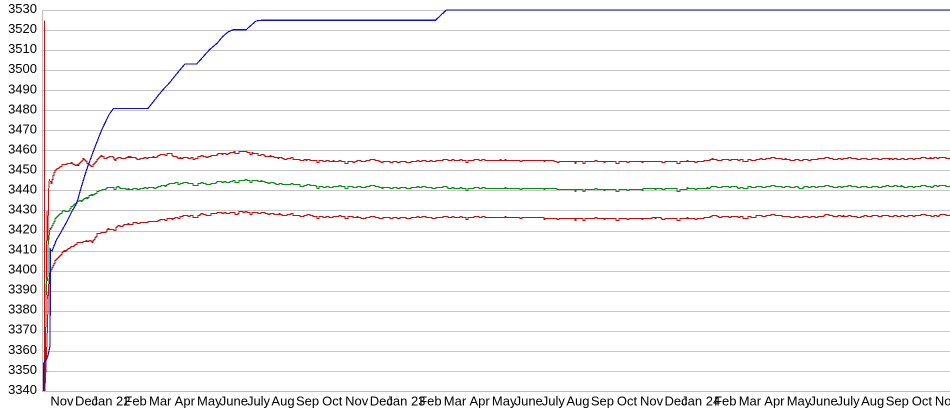 The width and height of the screenshot is (950, 420). I want to click on svg-text: 3440, so click(22, 189).